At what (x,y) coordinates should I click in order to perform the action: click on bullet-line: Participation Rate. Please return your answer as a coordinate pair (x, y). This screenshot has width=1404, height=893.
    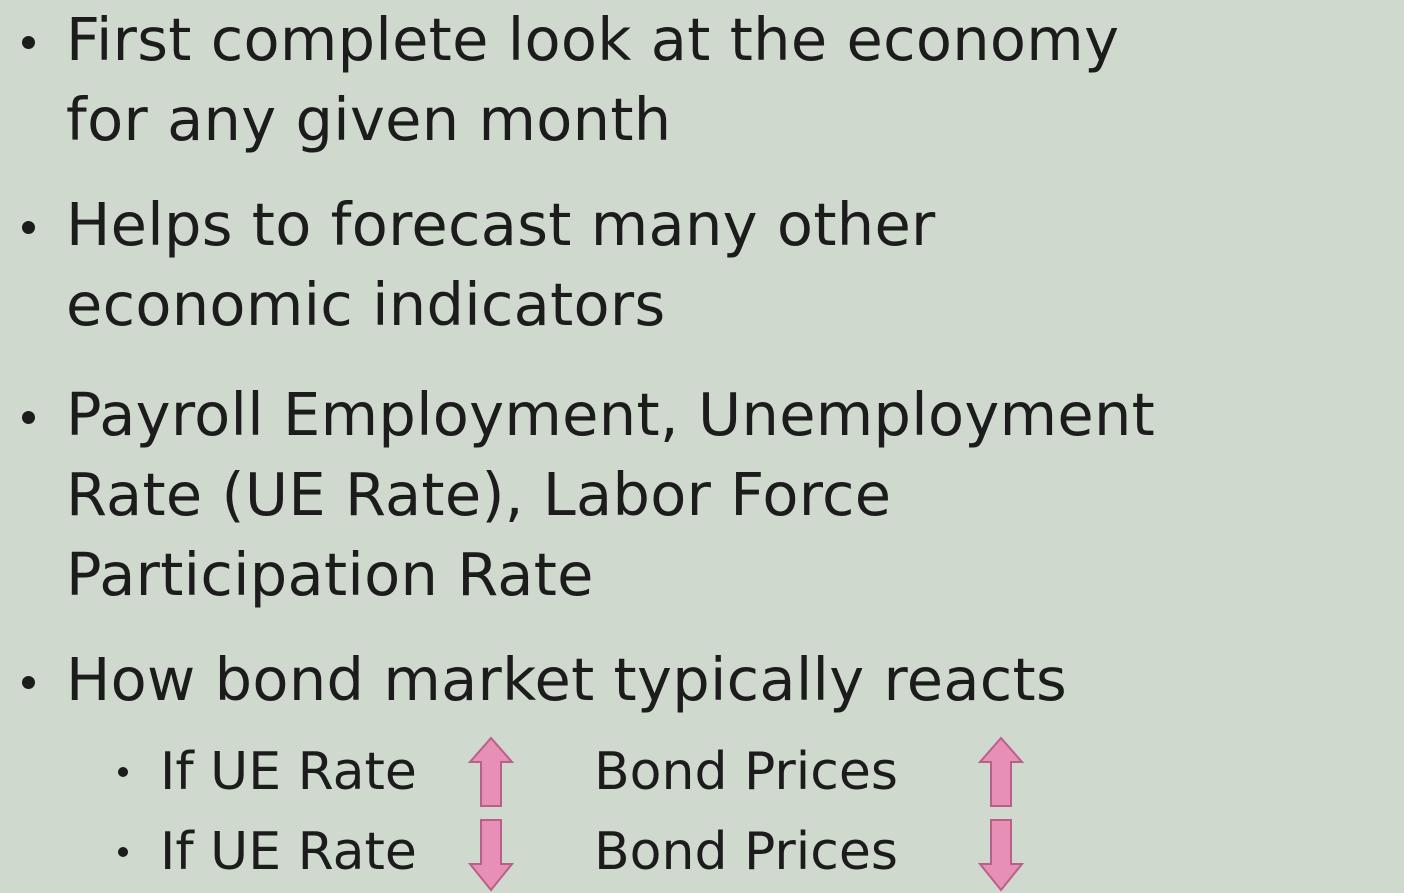
    Looking at the image, I should click on (330, 574).